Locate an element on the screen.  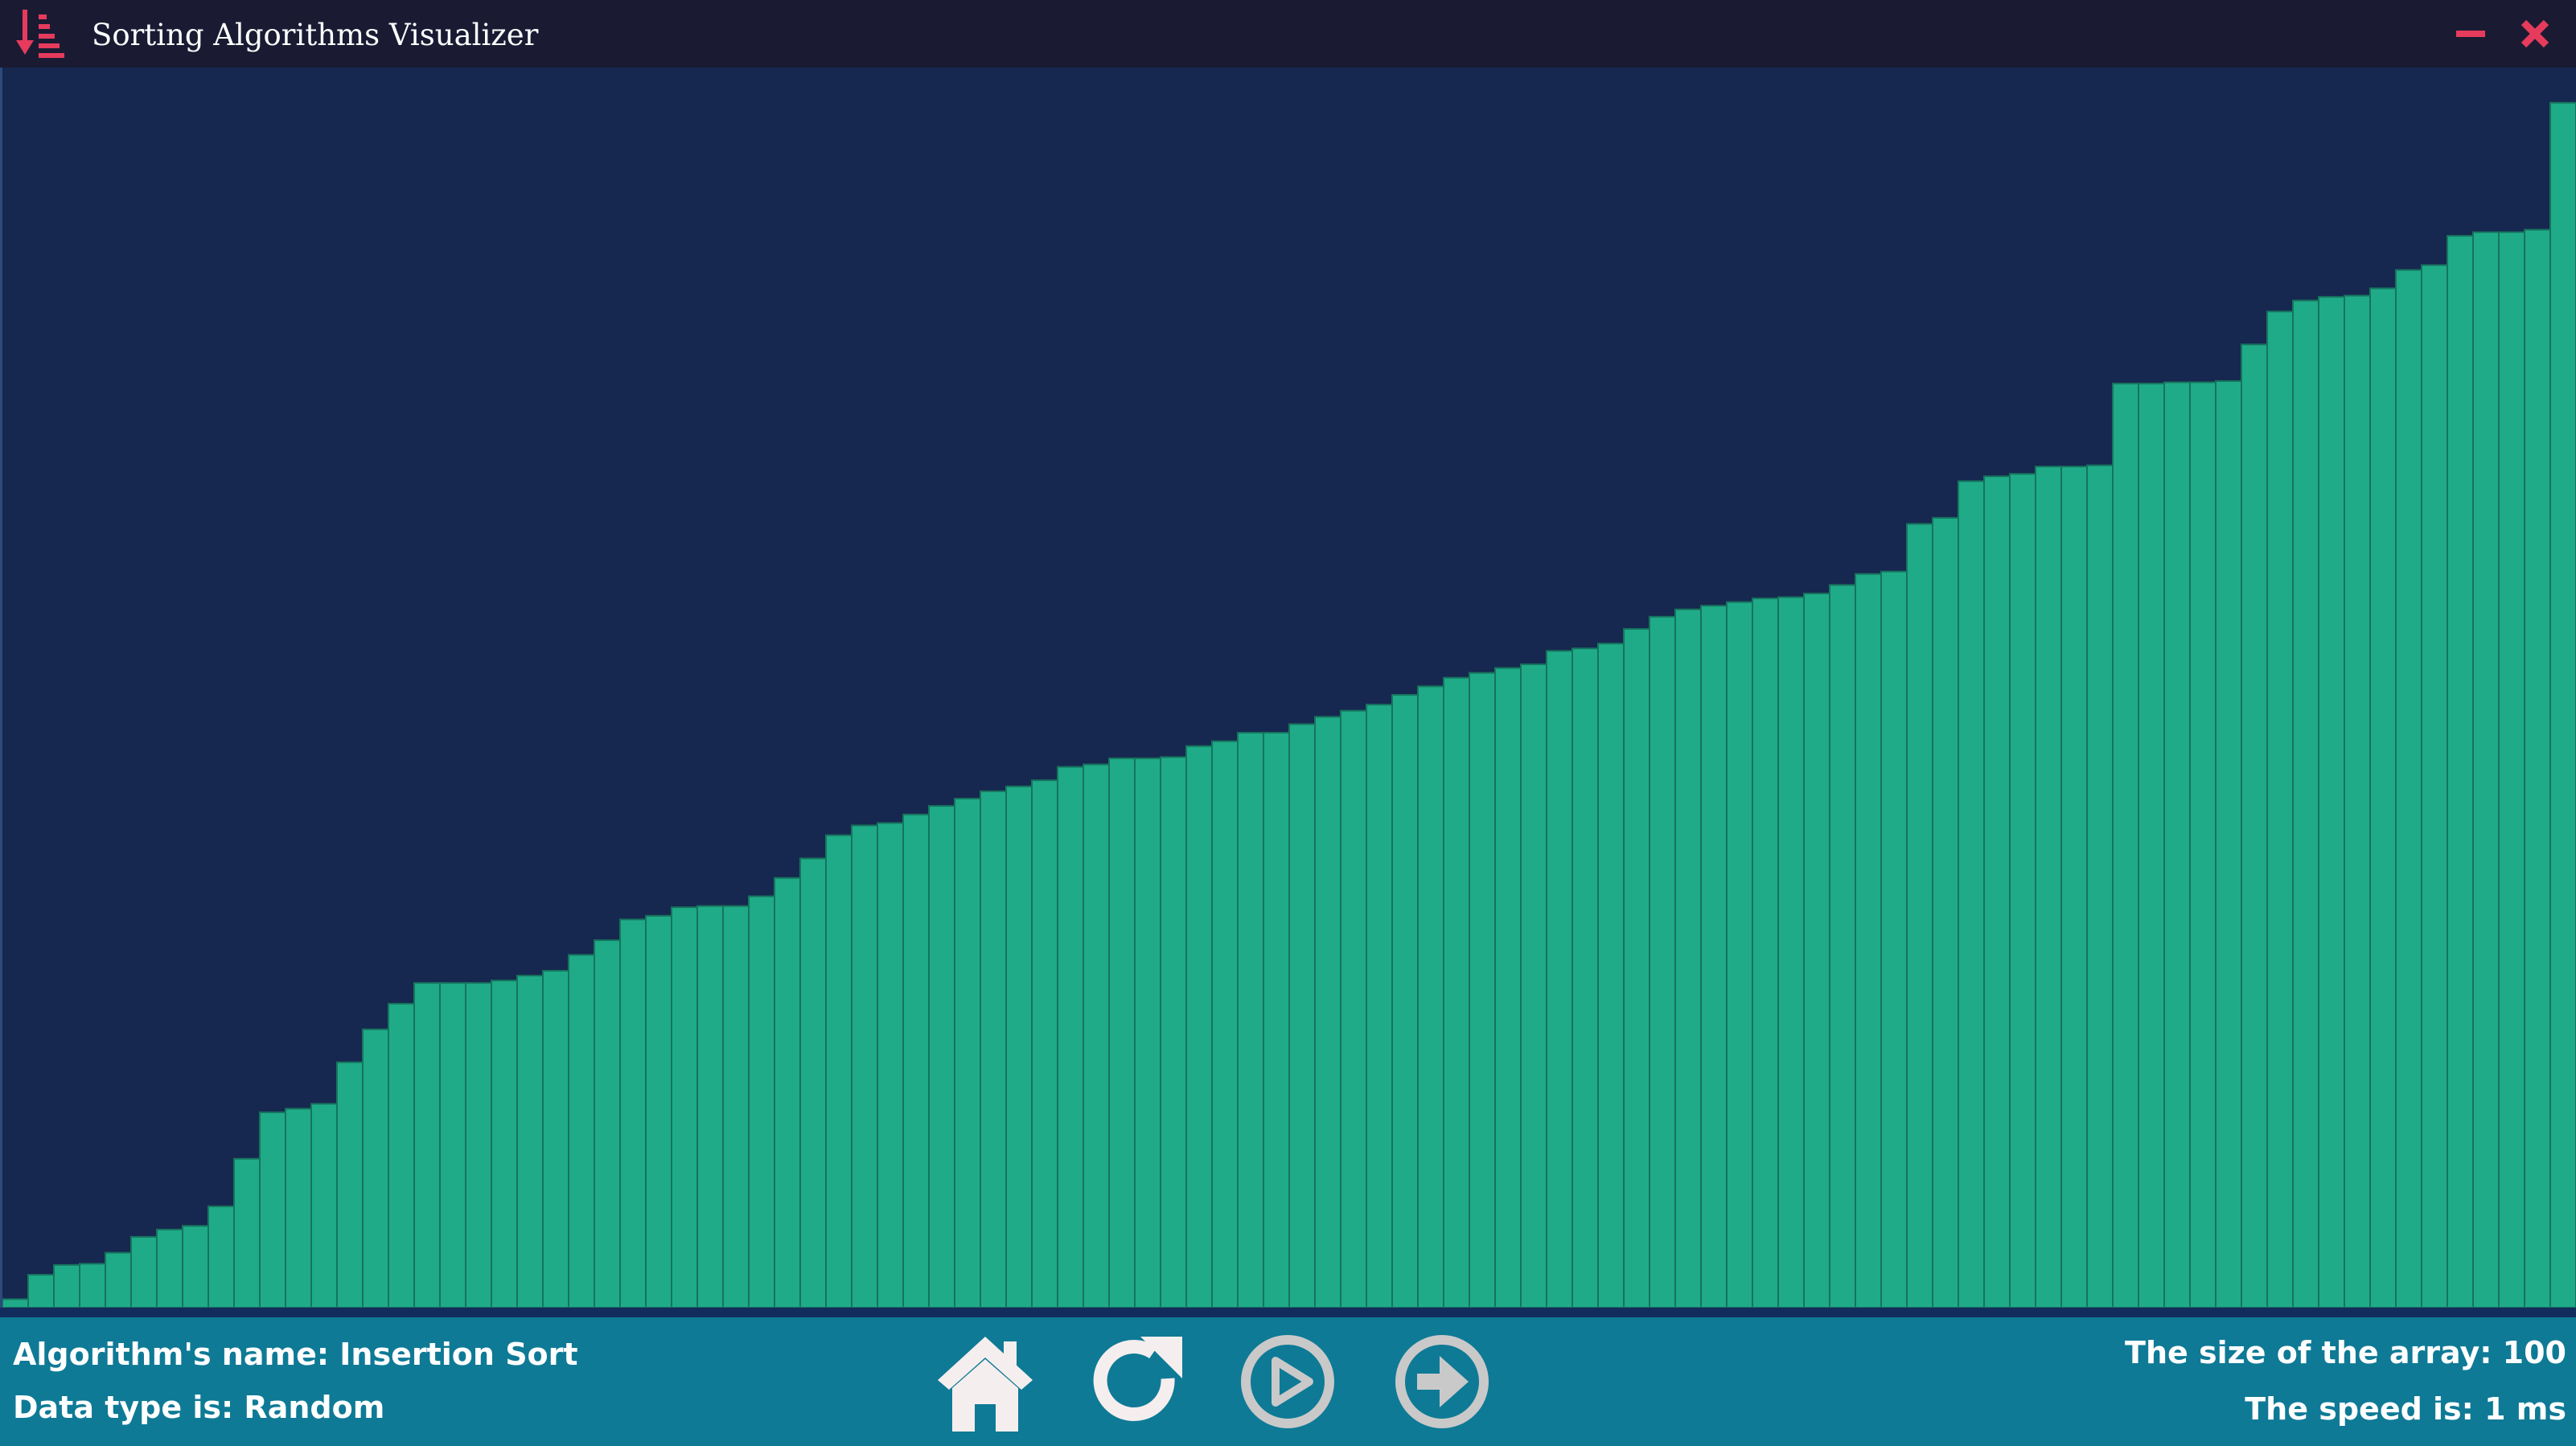
reset-button is located at coordinates (1136, 1381).